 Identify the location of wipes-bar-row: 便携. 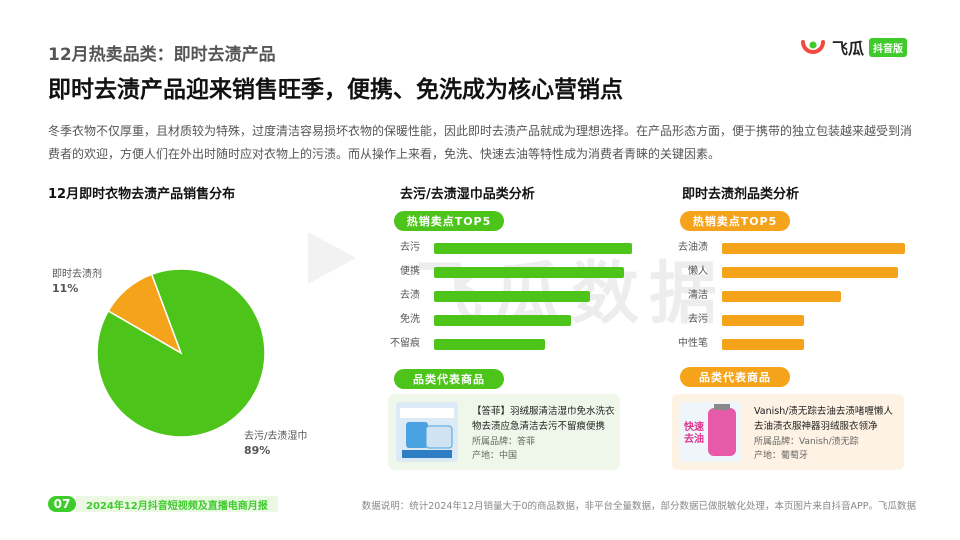
(516, 272).